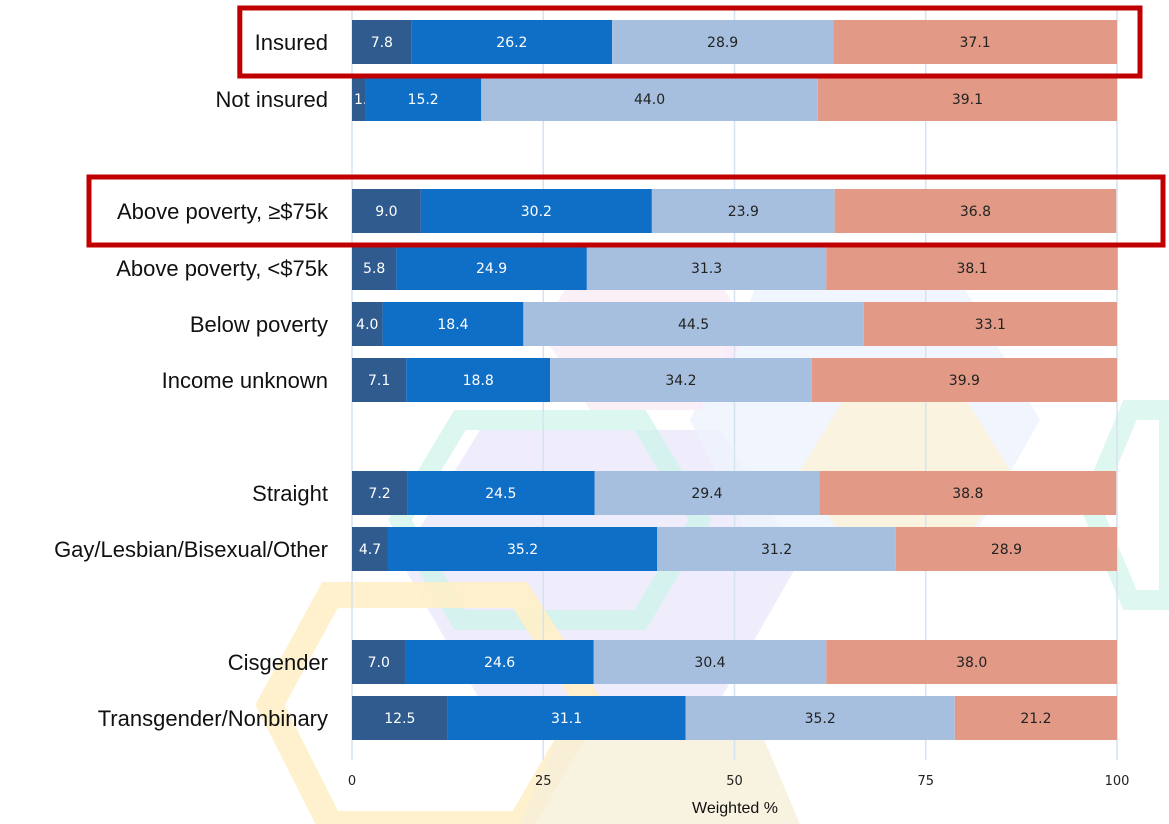 Image resolution: width=1169 pixels, height=824 pixels. I want to click on data-label-8-2: 30.4, so click(709, 663).